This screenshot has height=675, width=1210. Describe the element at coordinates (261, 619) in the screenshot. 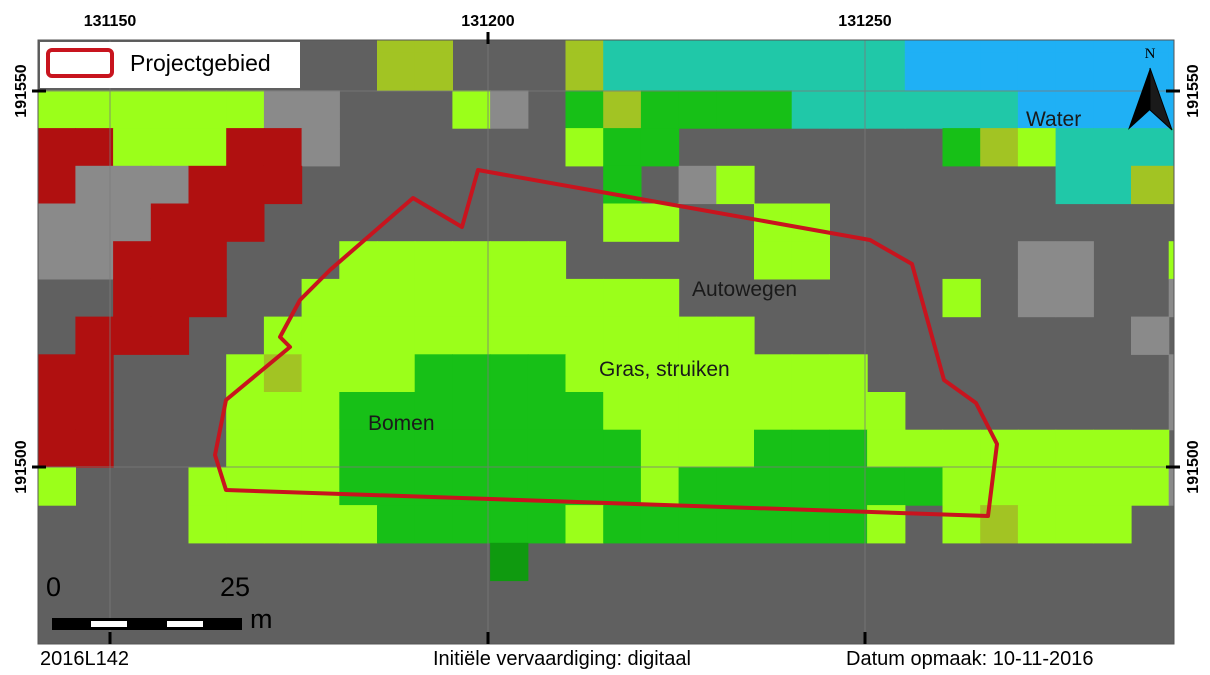

I see `scale-unit-label: m` at that location.